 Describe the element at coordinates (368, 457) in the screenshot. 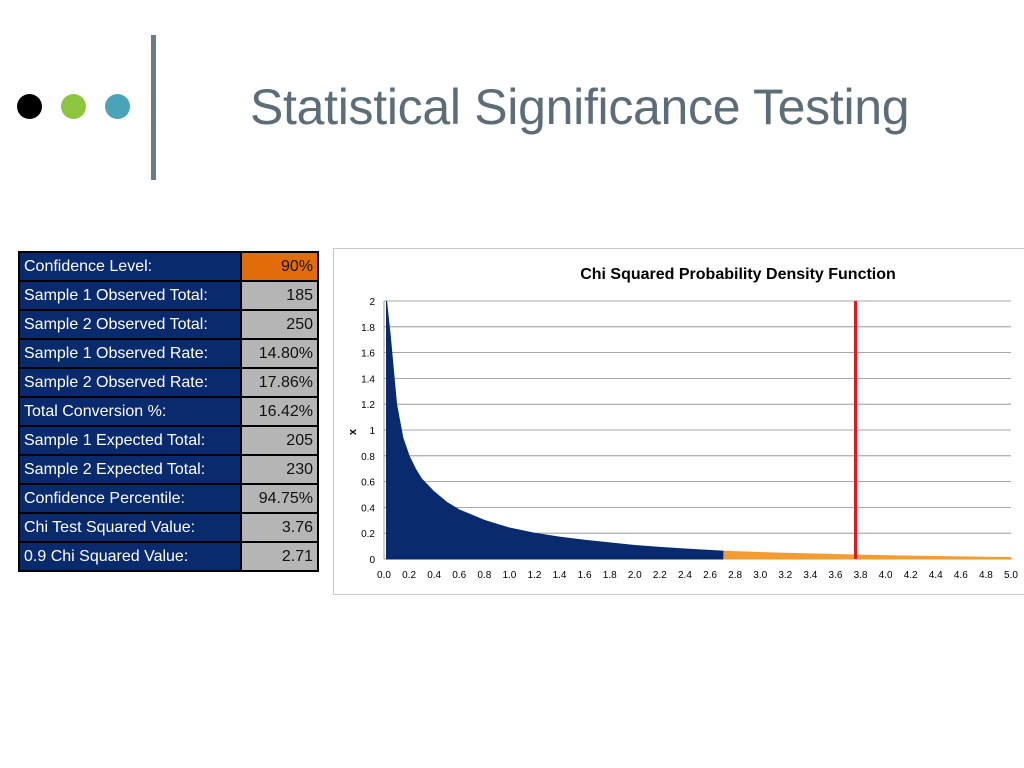

I see `y-tick-label: 0.8` at that location.